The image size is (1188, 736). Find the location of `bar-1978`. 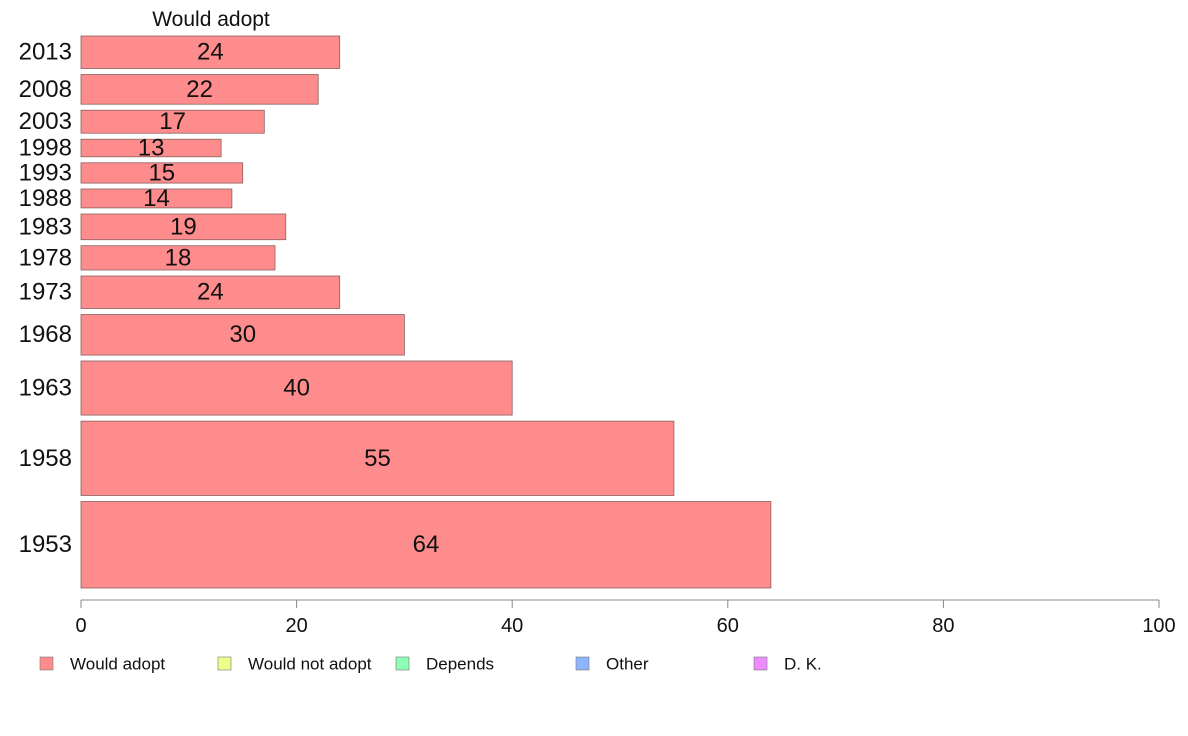

bar-1978 is located at coordinates (178, 258).